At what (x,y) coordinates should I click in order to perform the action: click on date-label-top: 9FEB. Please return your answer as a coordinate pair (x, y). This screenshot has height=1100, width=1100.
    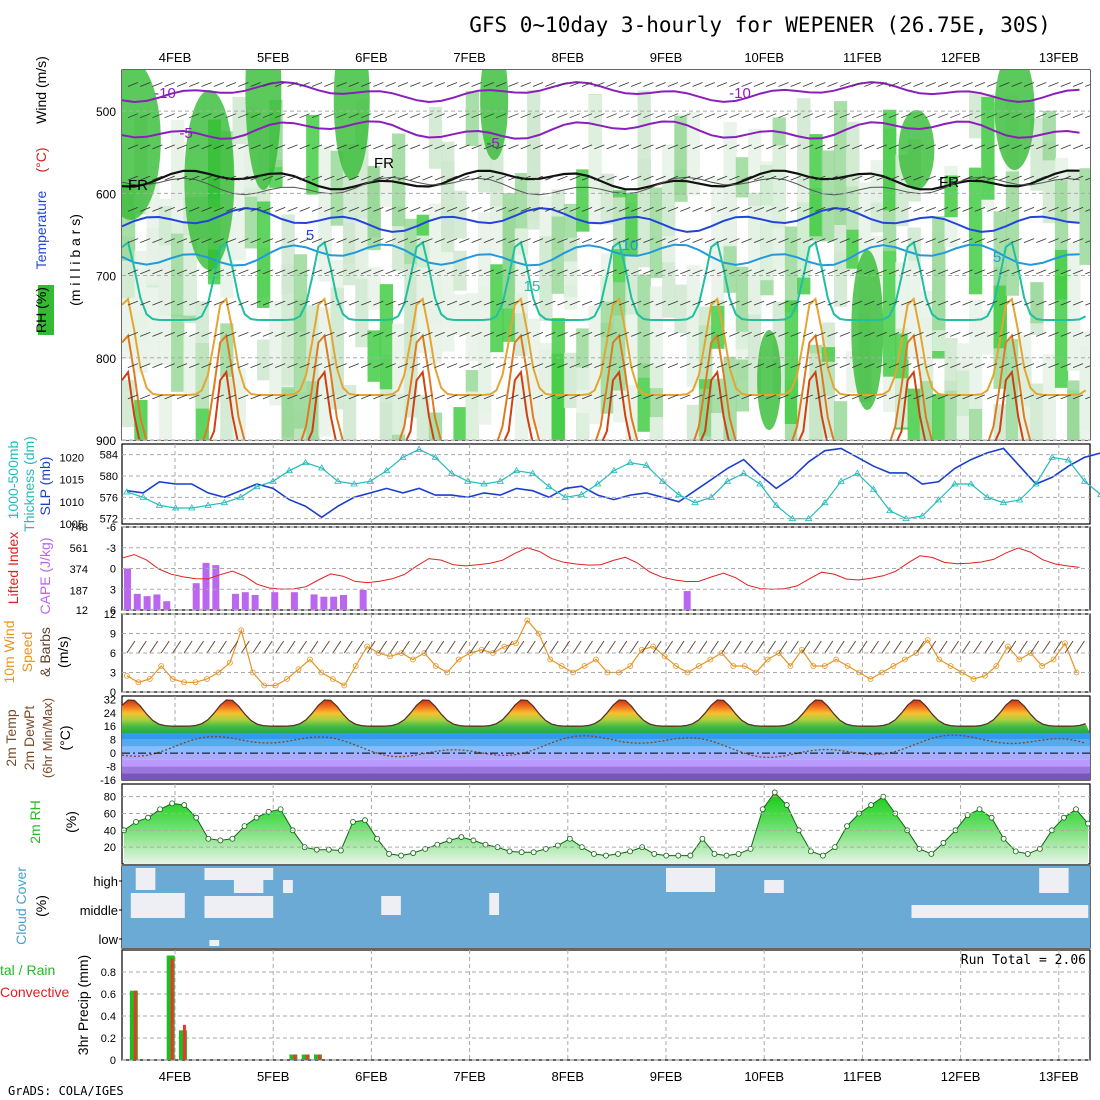
    Looking at the image, I should click on (666, 57).